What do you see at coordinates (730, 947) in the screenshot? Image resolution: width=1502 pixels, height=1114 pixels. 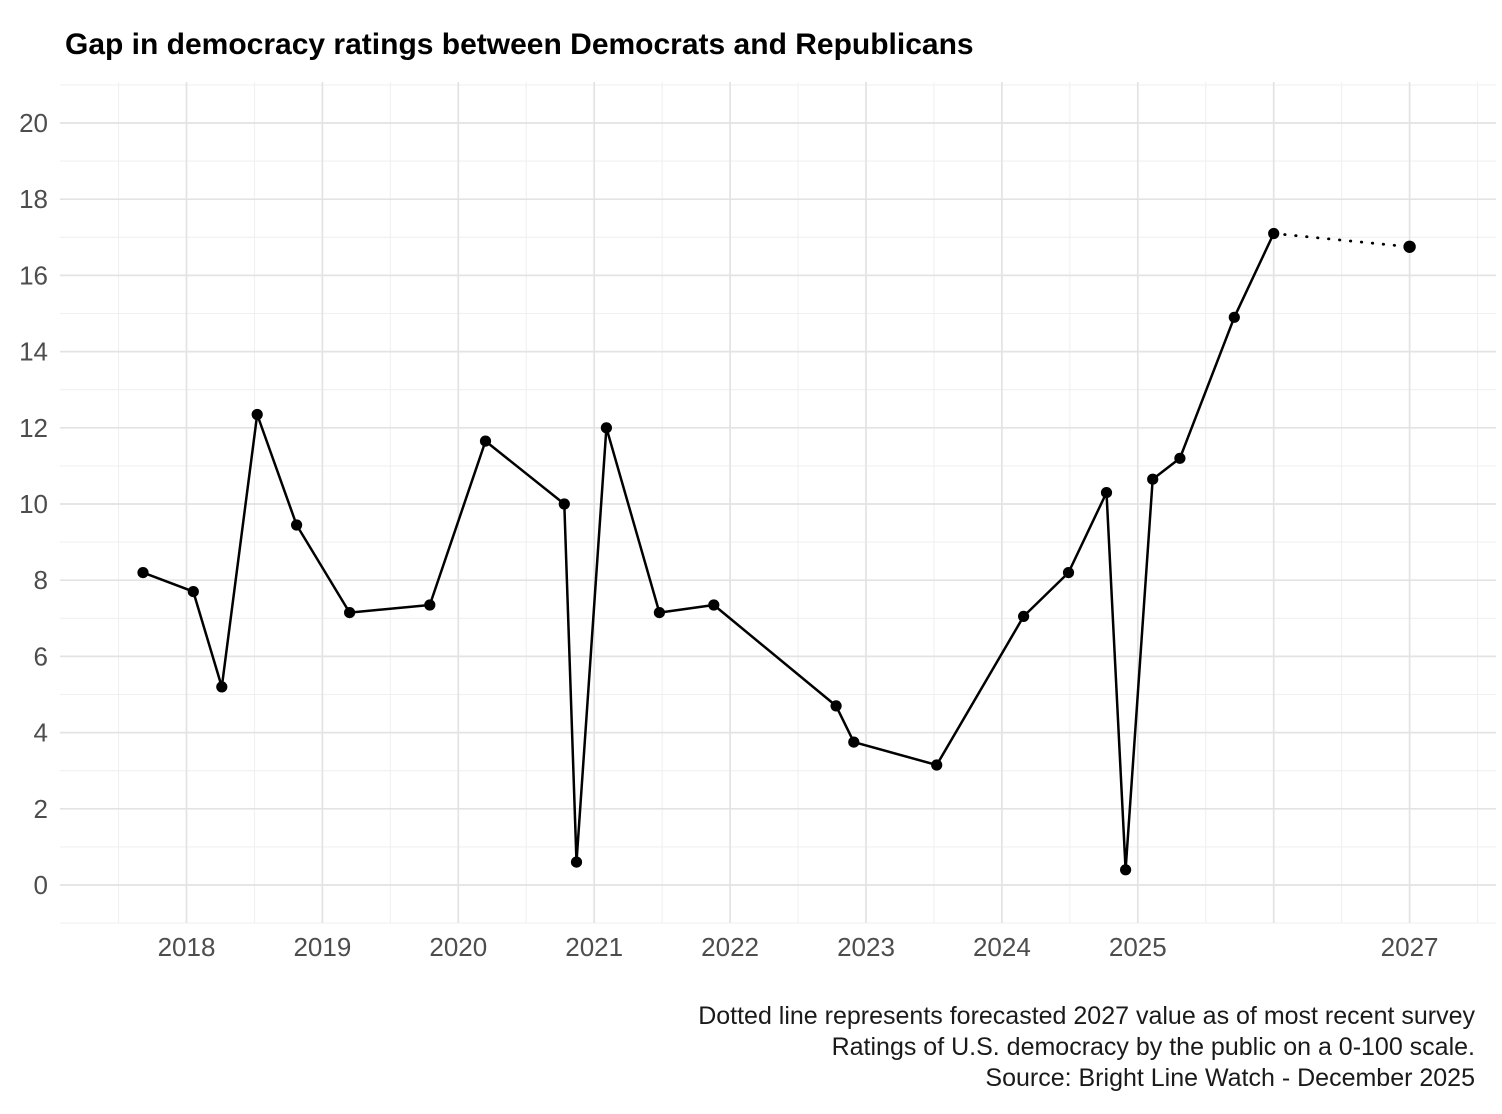 I see `x-tick-label: 2022` at bounding box center [730, 947].